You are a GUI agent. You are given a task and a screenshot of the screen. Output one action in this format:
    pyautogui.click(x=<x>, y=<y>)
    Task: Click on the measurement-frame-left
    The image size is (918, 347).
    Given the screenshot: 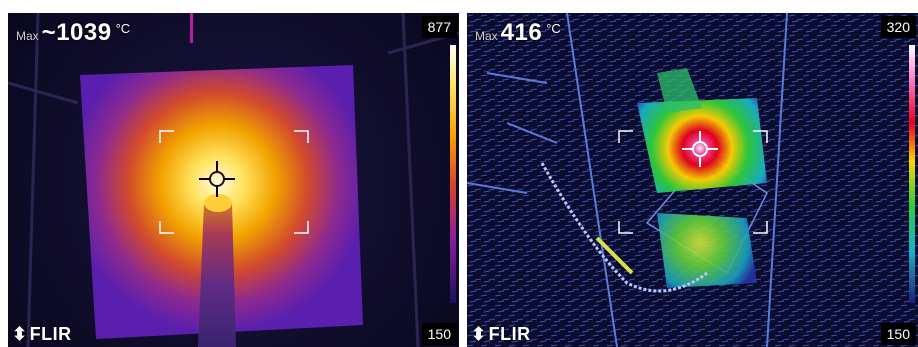 What is the action you would take?
    pyautogui.click(x=234, y=182)
    